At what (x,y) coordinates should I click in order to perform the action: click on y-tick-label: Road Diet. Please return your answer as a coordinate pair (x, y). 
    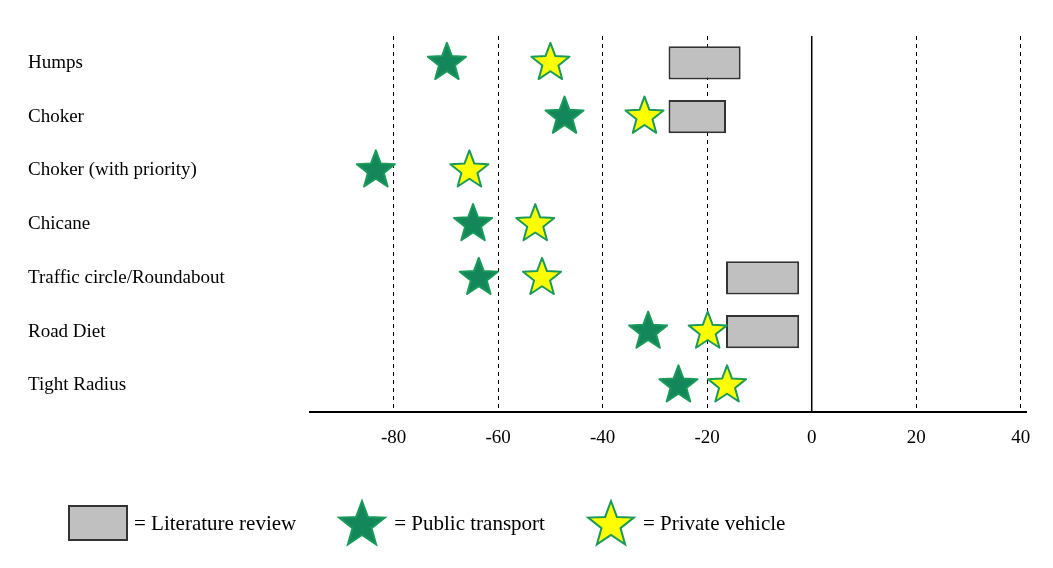
    Looking at the image, I should click on (67, 330).